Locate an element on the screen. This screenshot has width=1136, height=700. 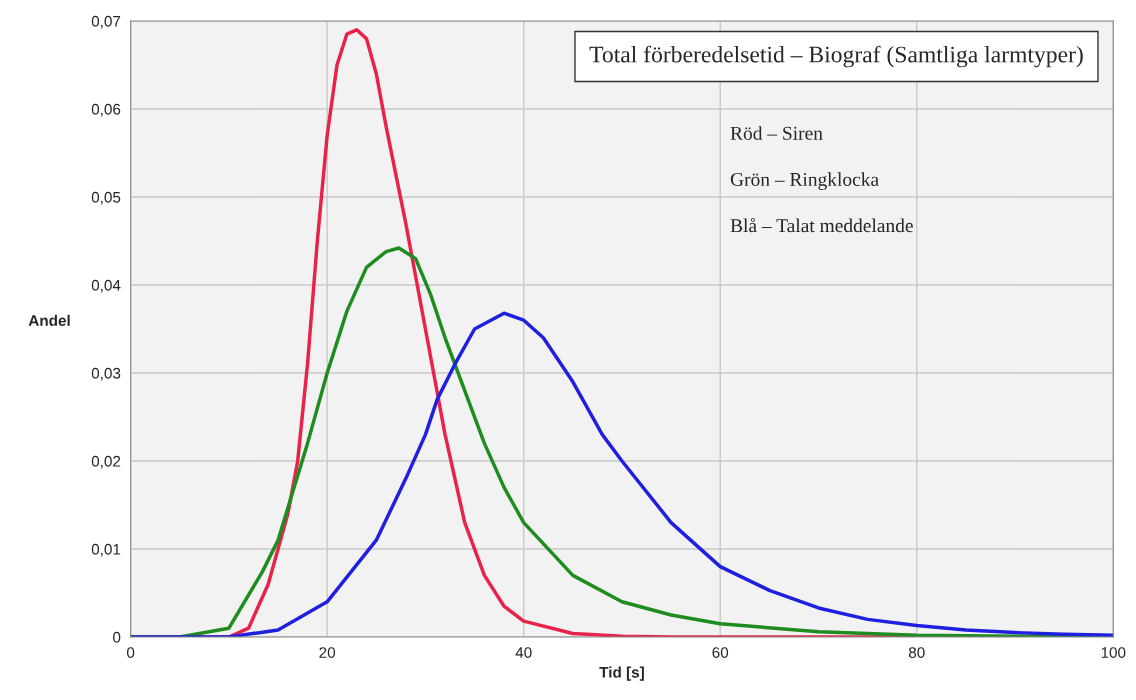
y-tick-label: 0,02 is located at coordinates (106, 462).